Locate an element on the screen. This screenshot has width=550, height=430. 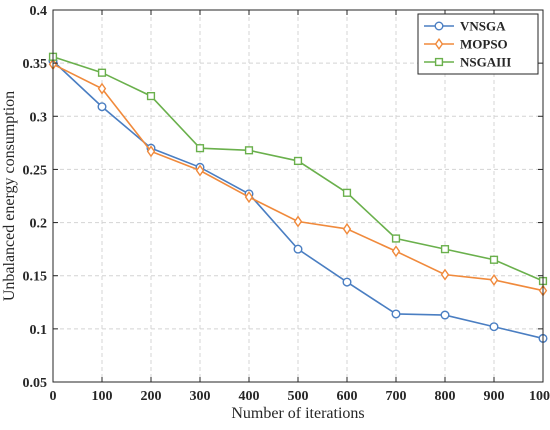
y-tick-label: 0.35 is located at coordinates (35, 64).